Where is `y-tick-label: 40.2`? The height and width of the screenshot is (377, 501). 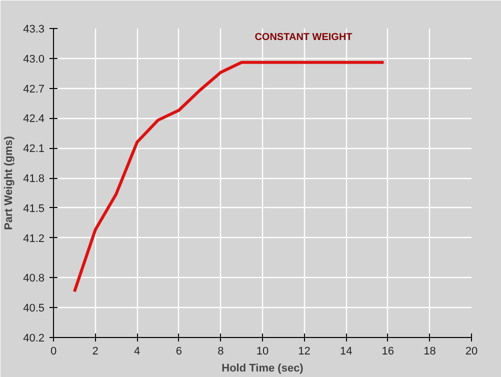
y-tick-label: 40.2 is located at coordinates (34, 338).